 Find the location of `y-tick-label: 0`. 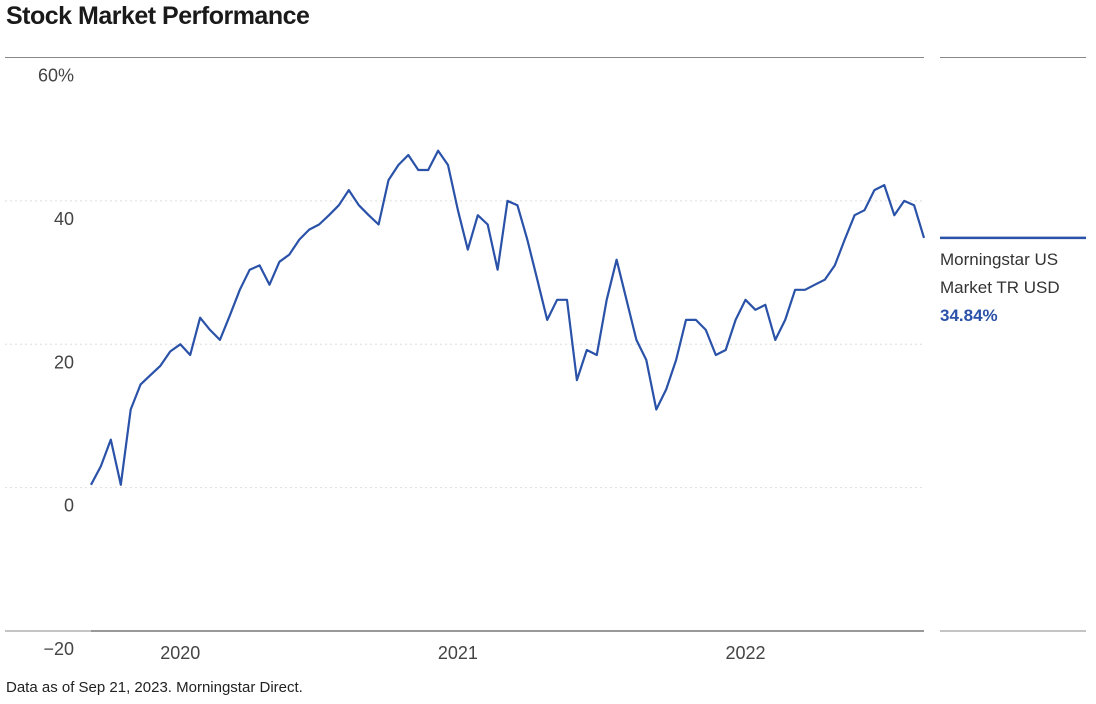

y-tick-label: 0 is located at coordinates (69, 506).